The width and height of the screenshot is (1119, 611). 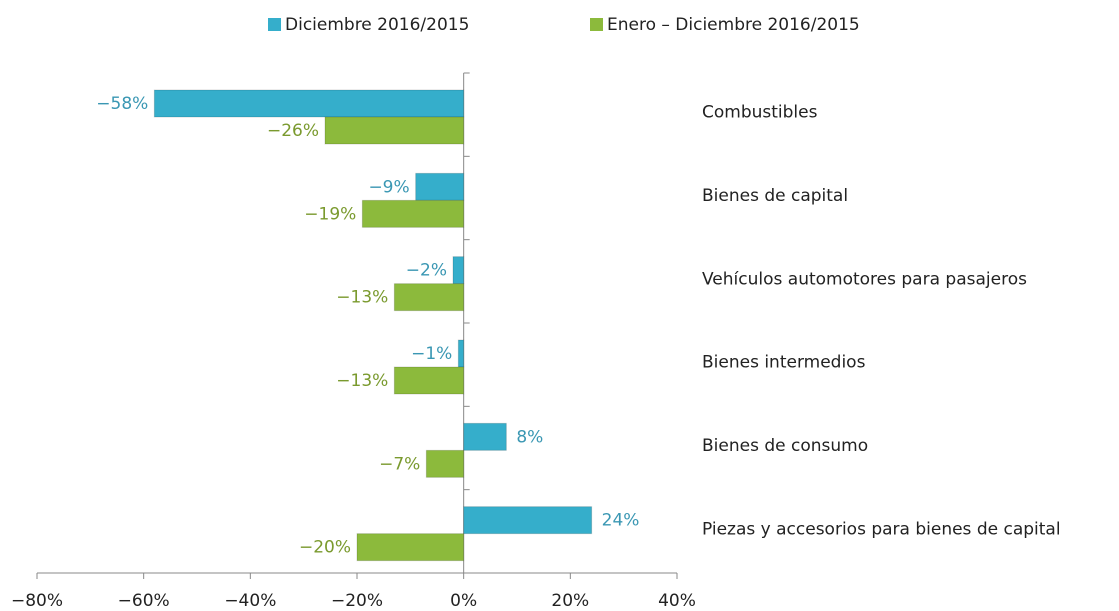 What do you see at coordinates (377, 25) in the screenshot?
I see `legend-label: Diciembre 2016/2015` at bounding box center [377, 25].